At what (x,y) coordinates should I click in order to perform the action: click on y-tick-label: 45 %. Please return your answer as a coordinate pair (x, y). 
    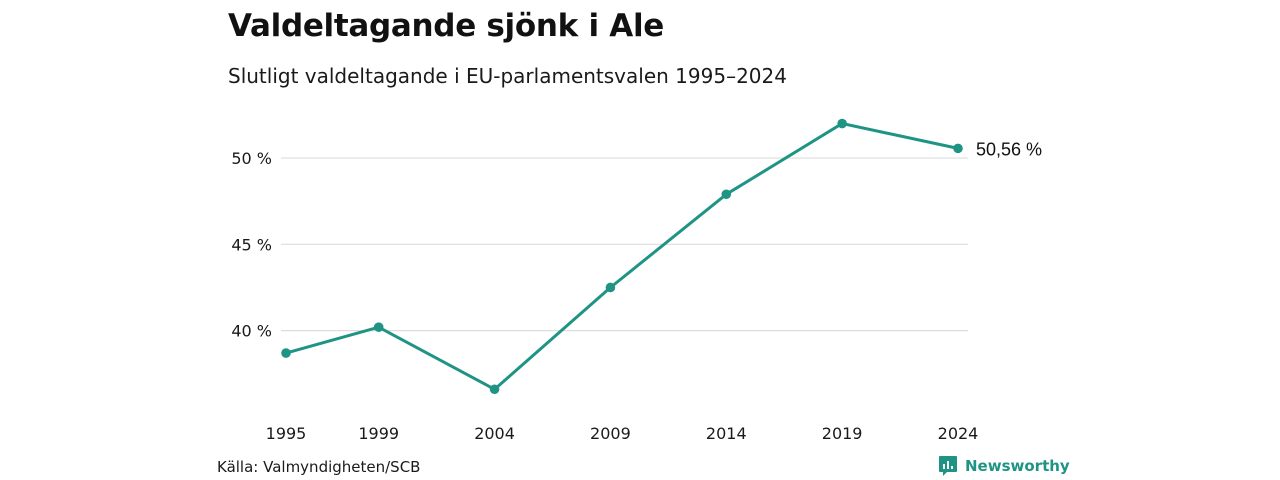
    Looking at the image, I should click on (251, 244).